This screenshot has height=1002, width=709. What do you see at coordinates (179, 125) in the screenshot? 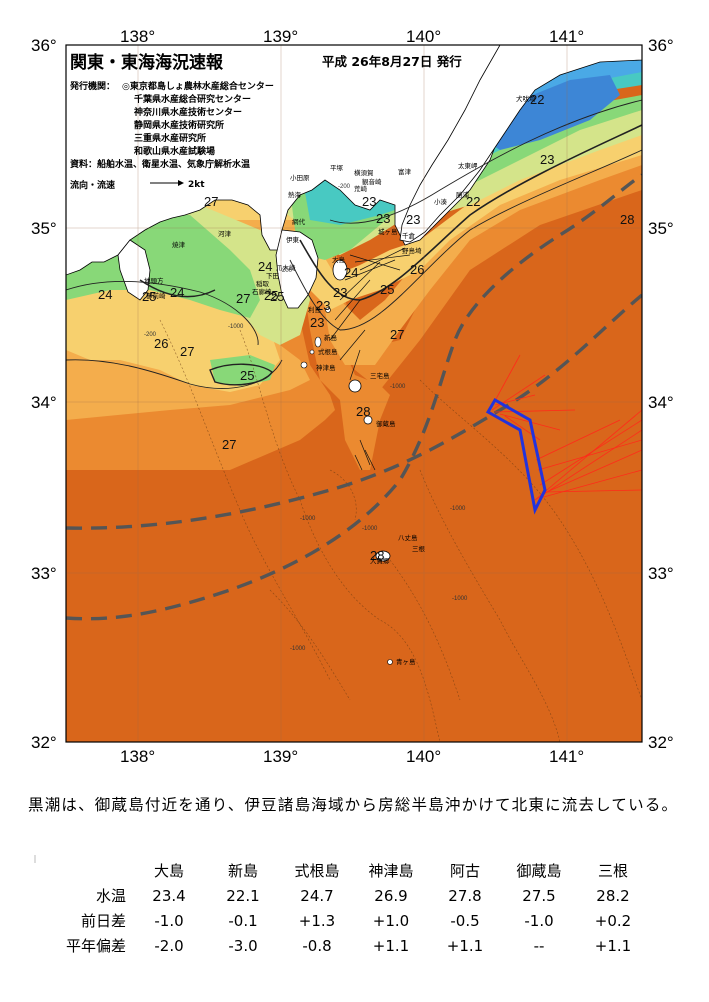
I see `org-4: 静岡県水産技術研究所` at bounding box center [179, 125].